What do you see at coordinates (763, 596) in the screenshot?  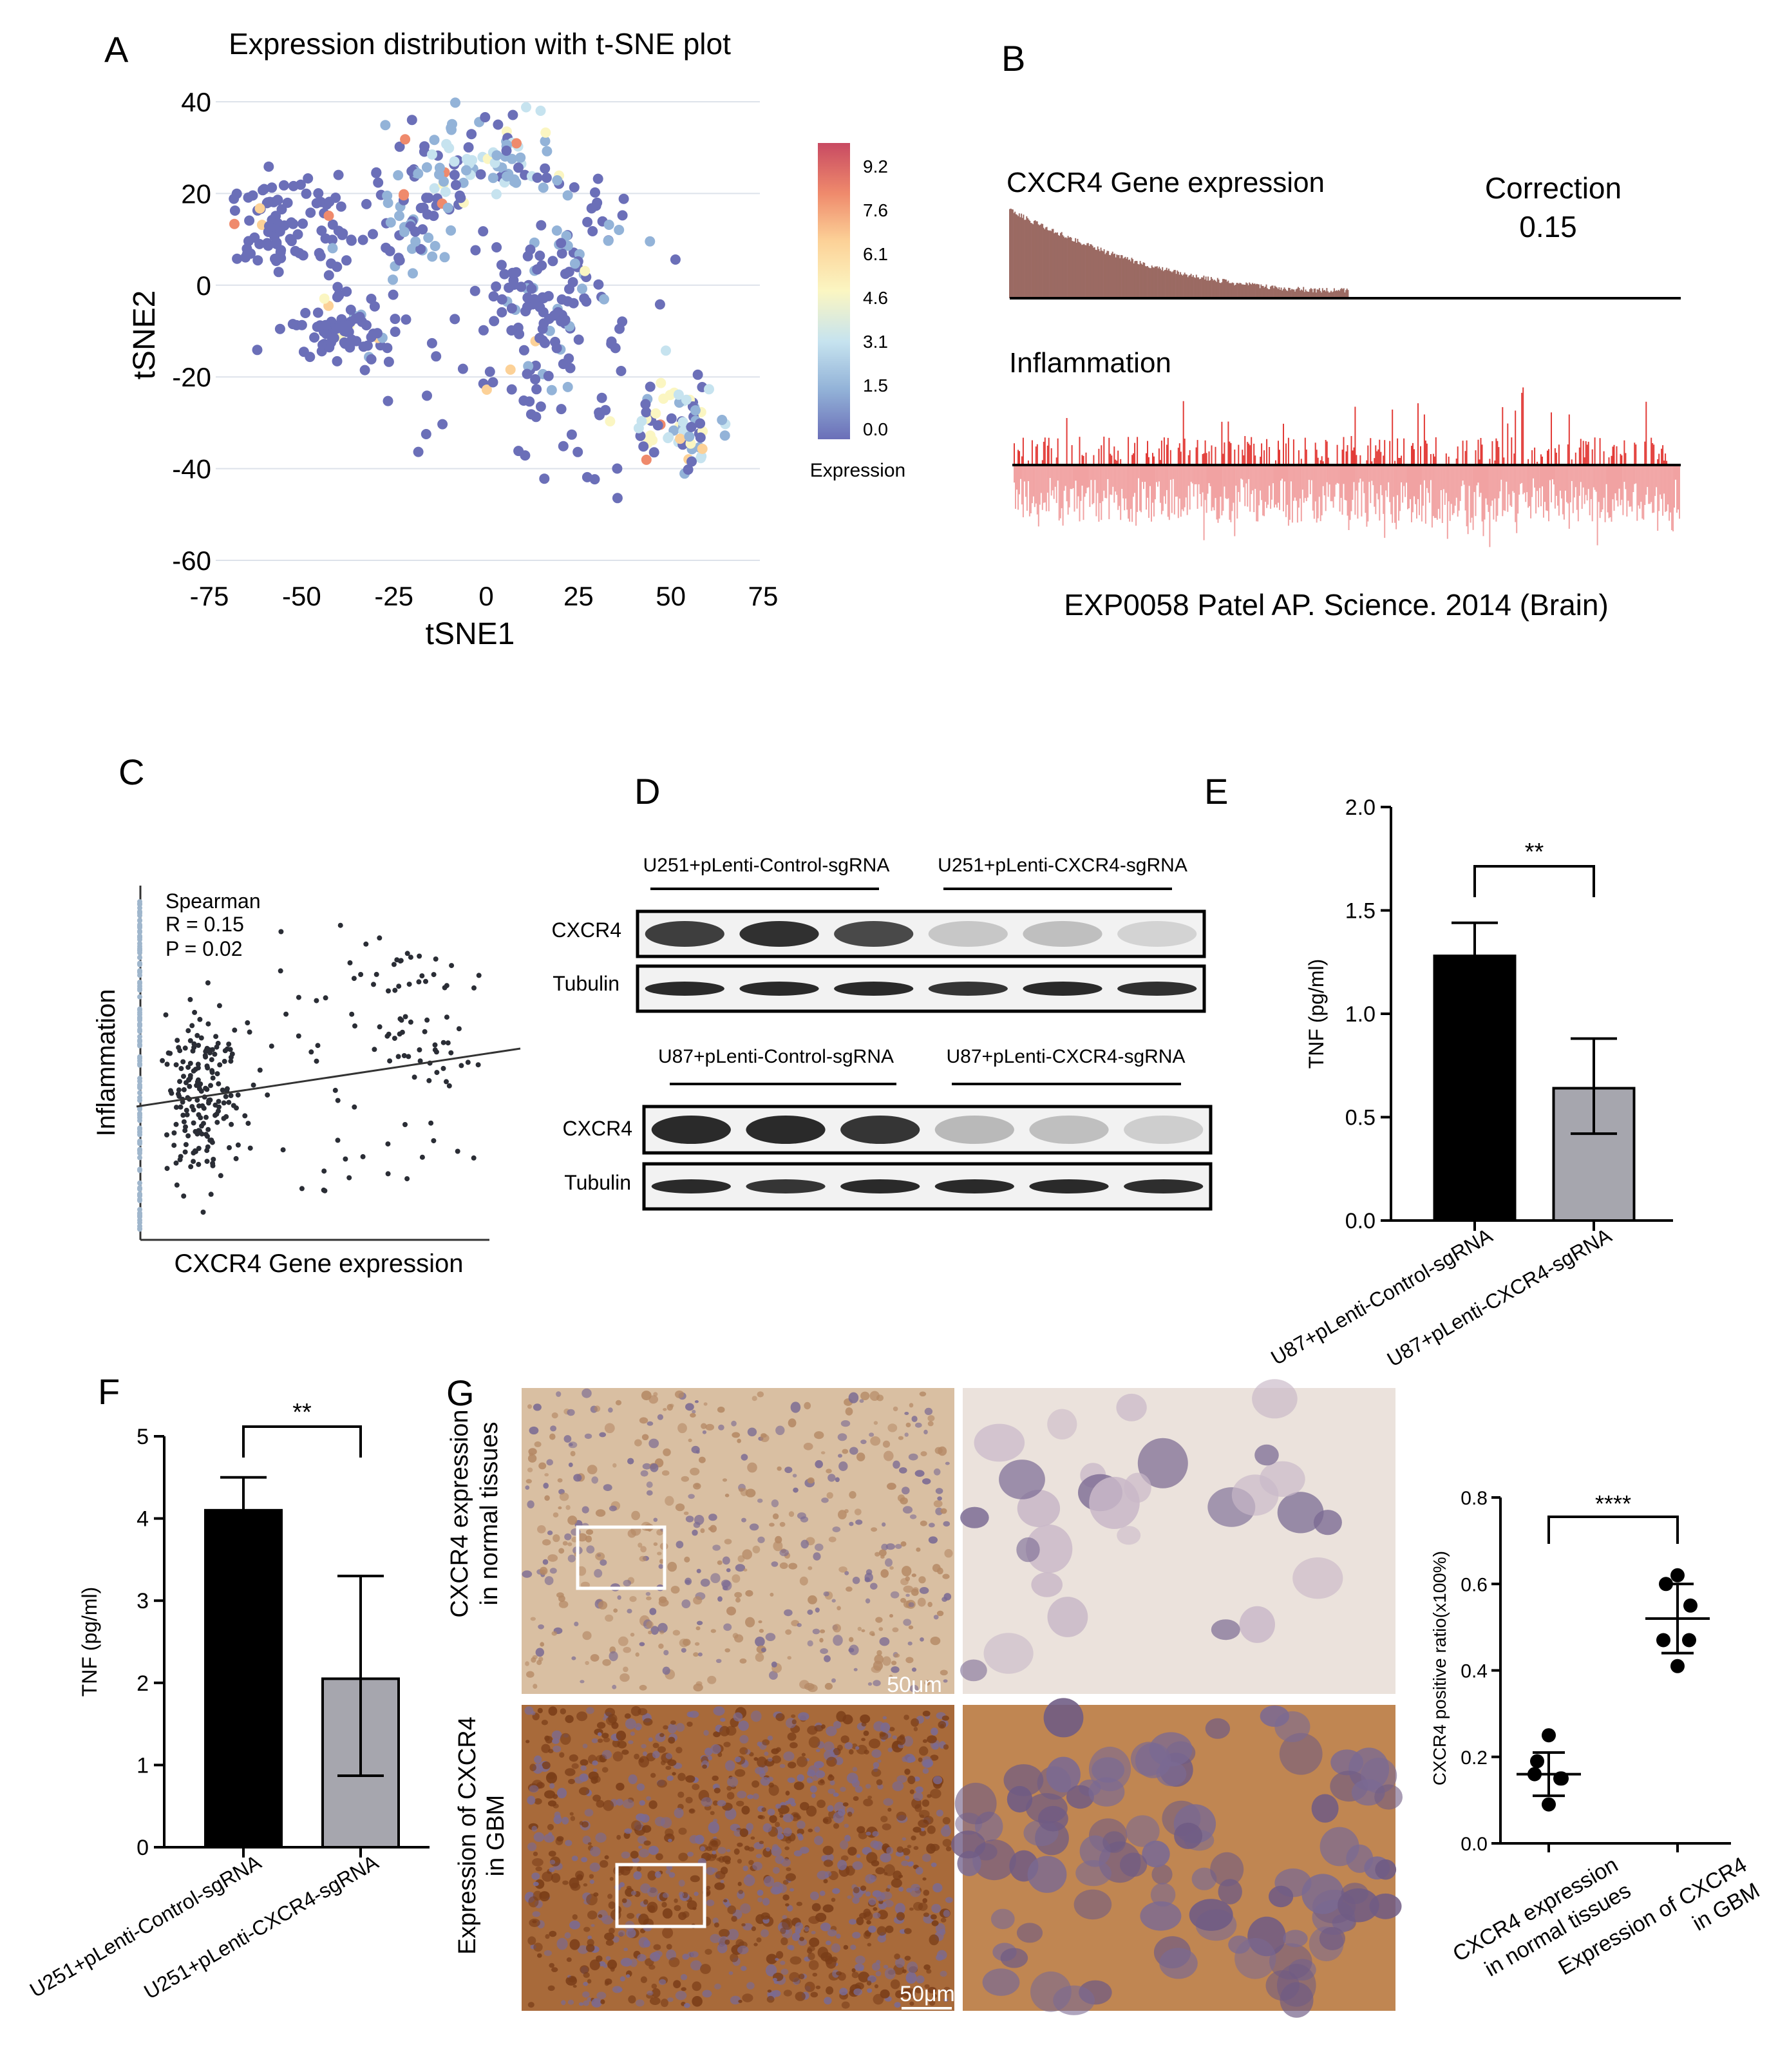 I see `tsne-xtick: 75` at bounding box center [763, 596].